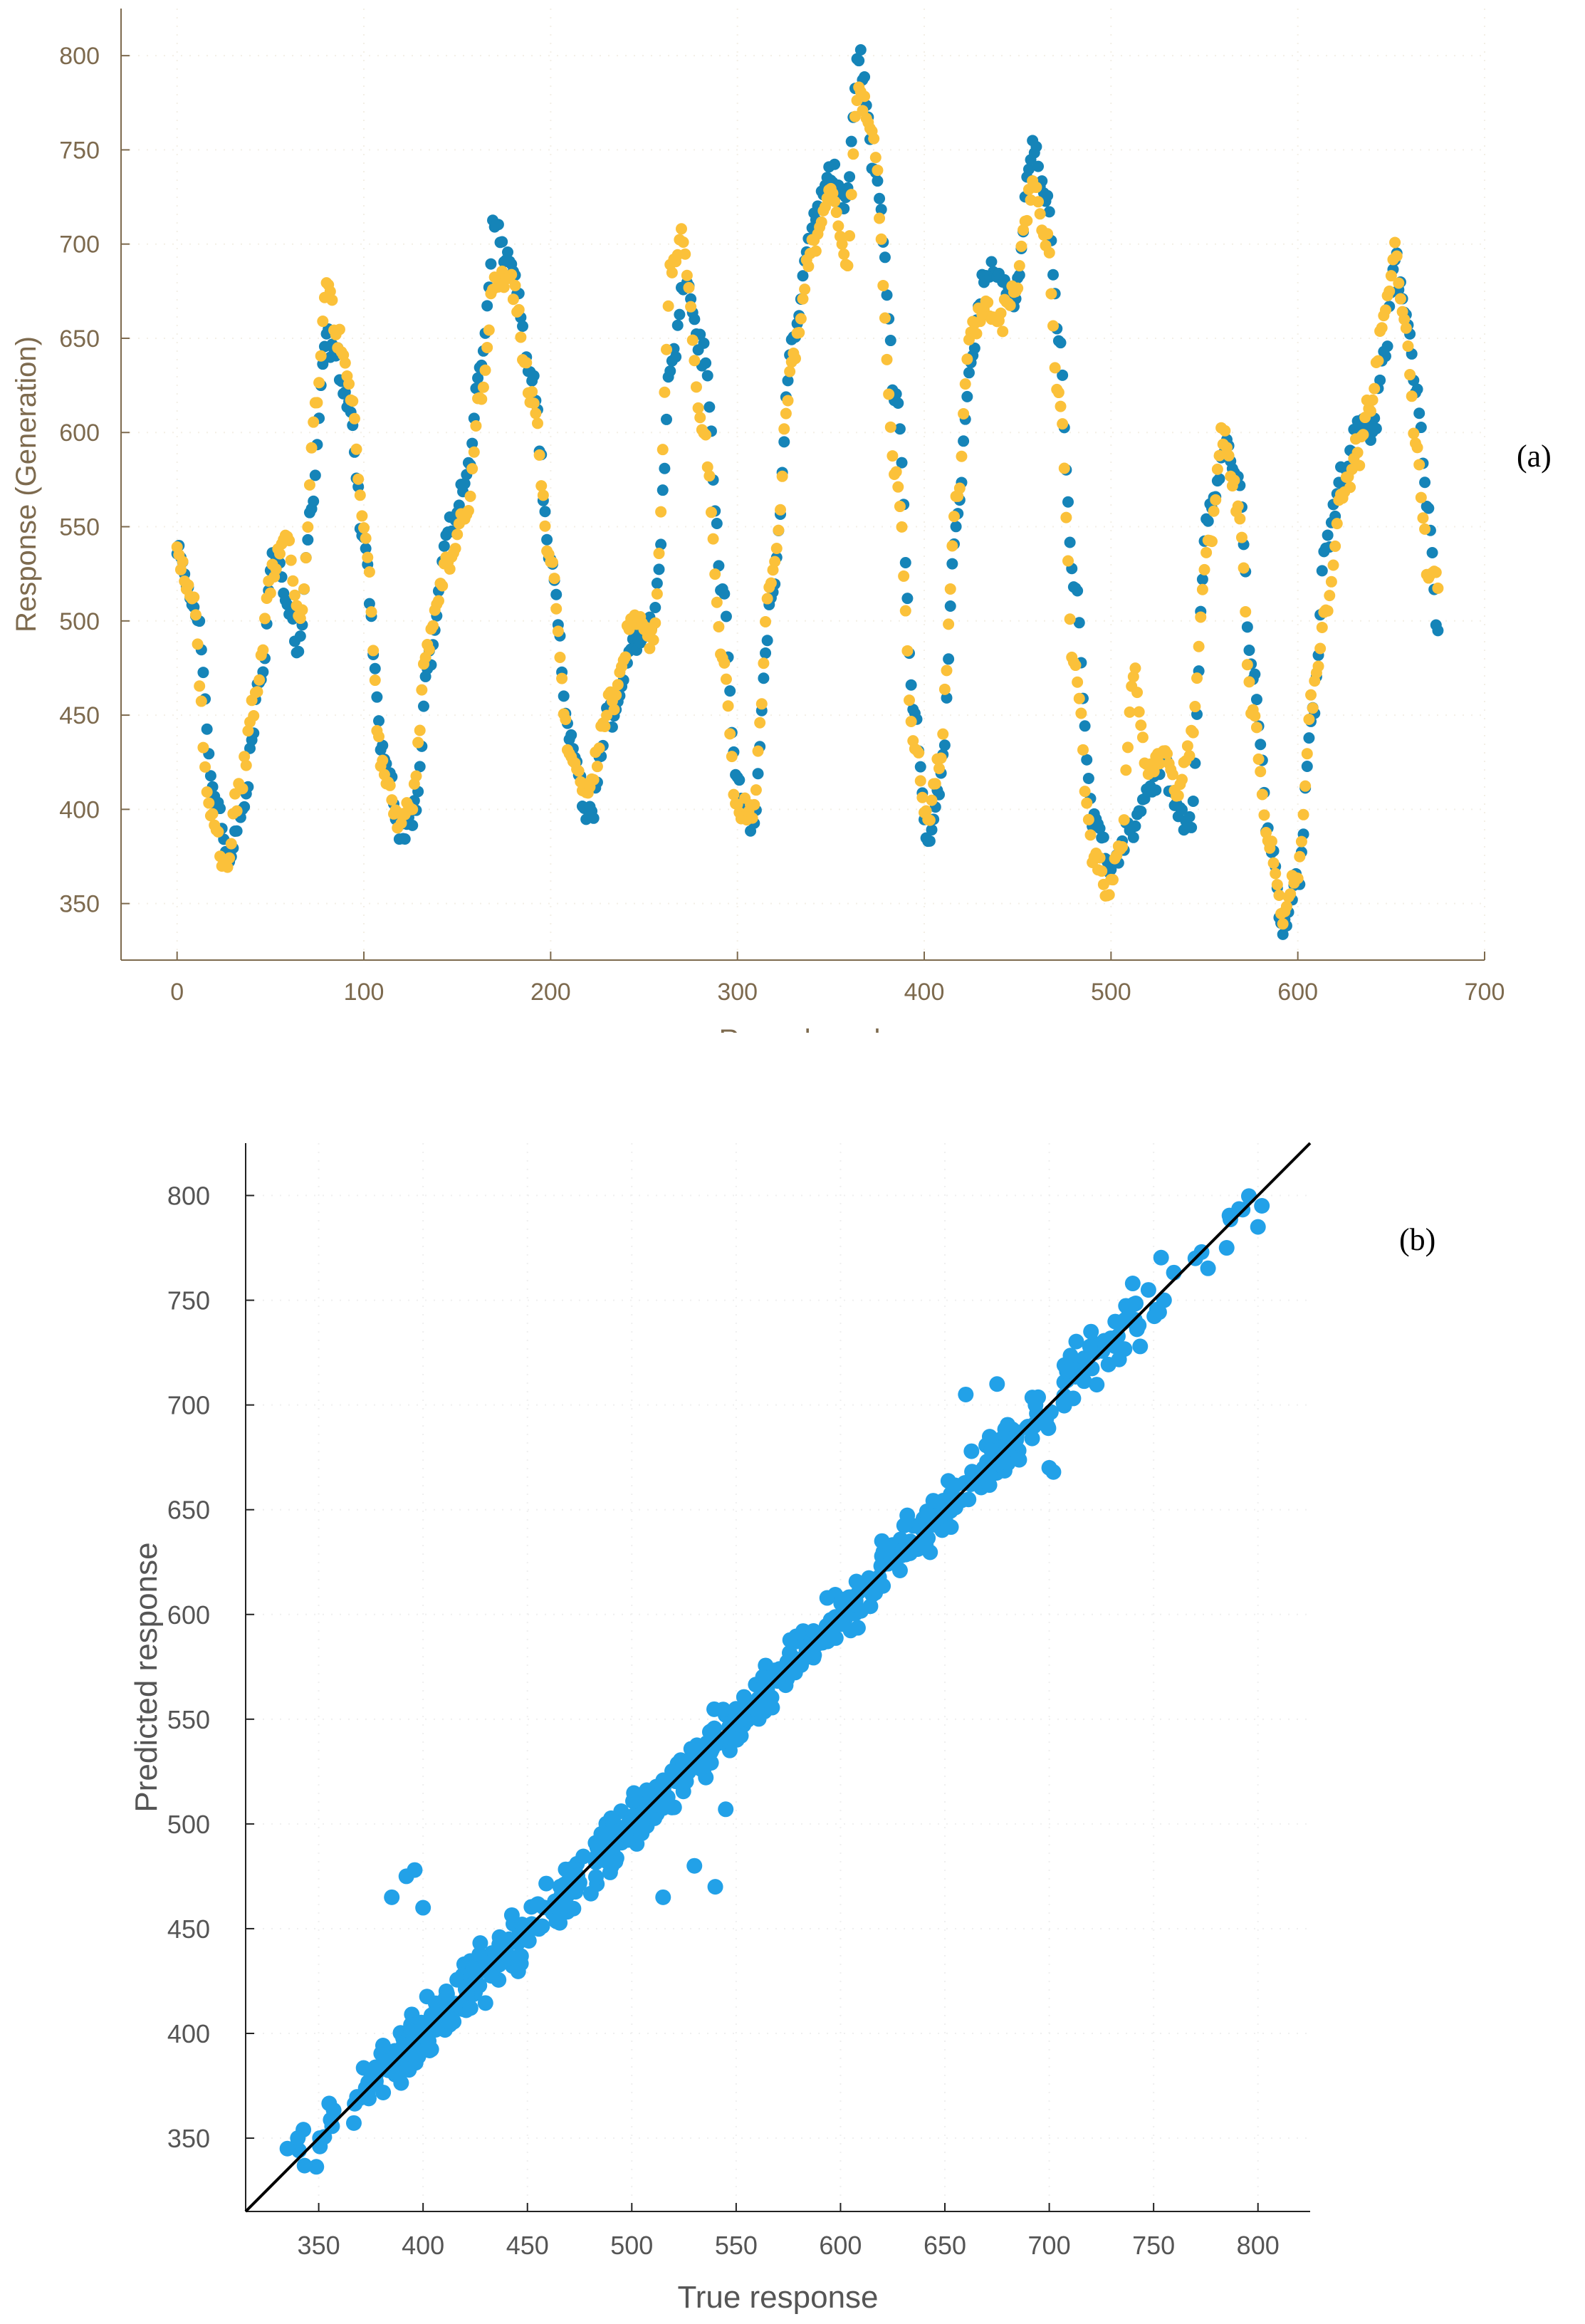  Describe the element at coordinates (188, 1719) in the screenshot. I see `y-tick-label-b: 550` at that location.